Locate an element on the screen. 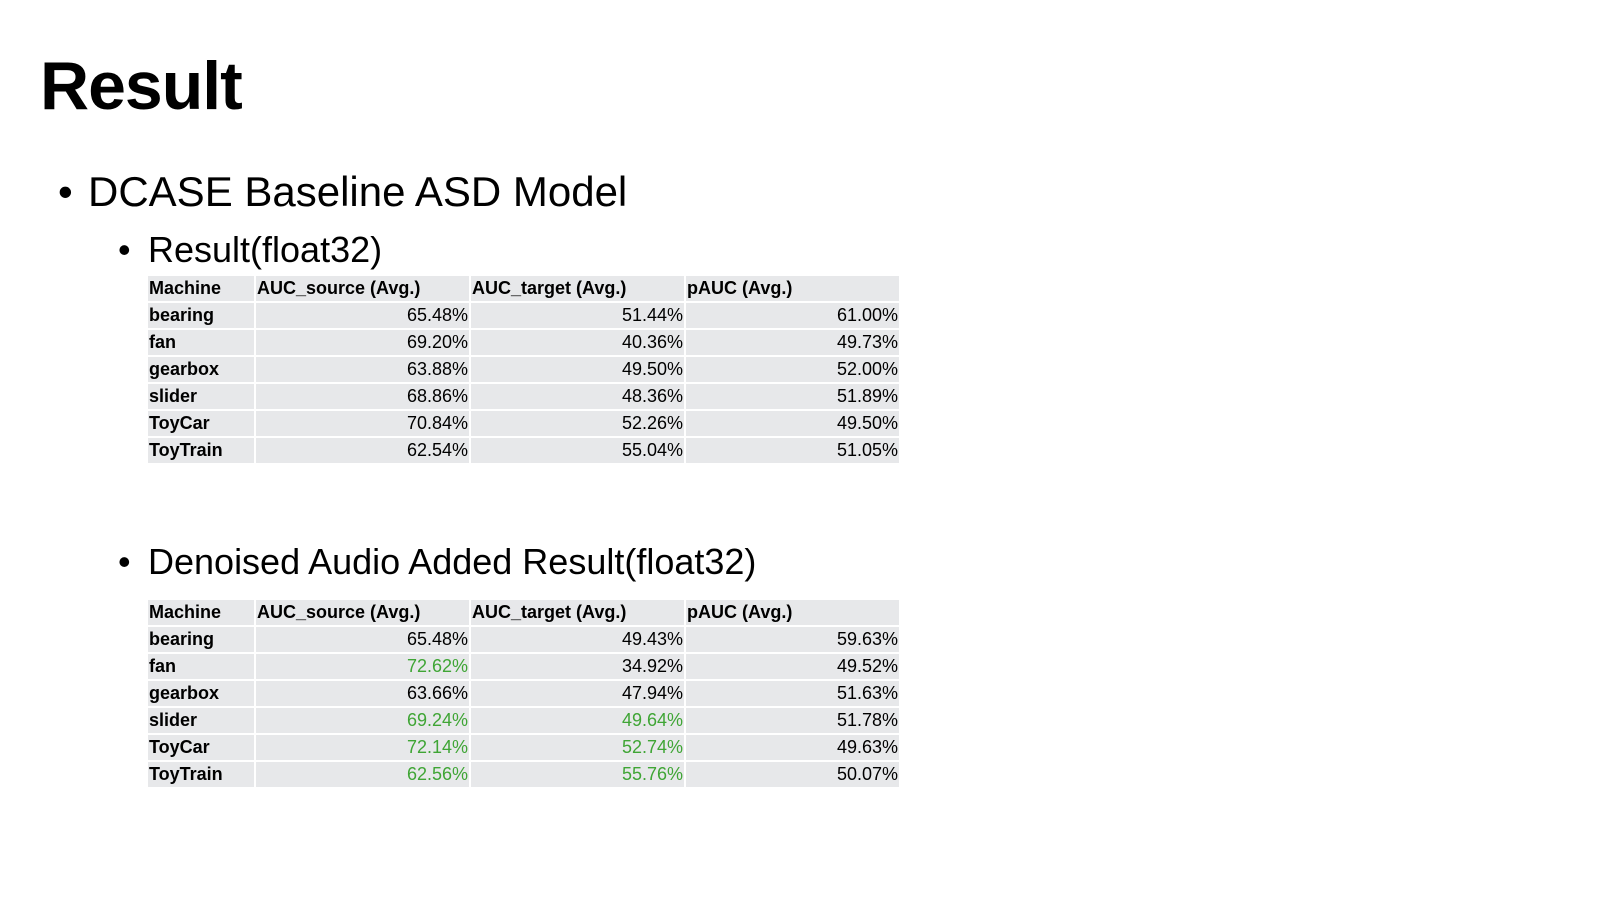 This screenshot has width=1600, height=900. table-row: fan 72.62% 34.92% 49.52% is located at coordinates (523, 666).